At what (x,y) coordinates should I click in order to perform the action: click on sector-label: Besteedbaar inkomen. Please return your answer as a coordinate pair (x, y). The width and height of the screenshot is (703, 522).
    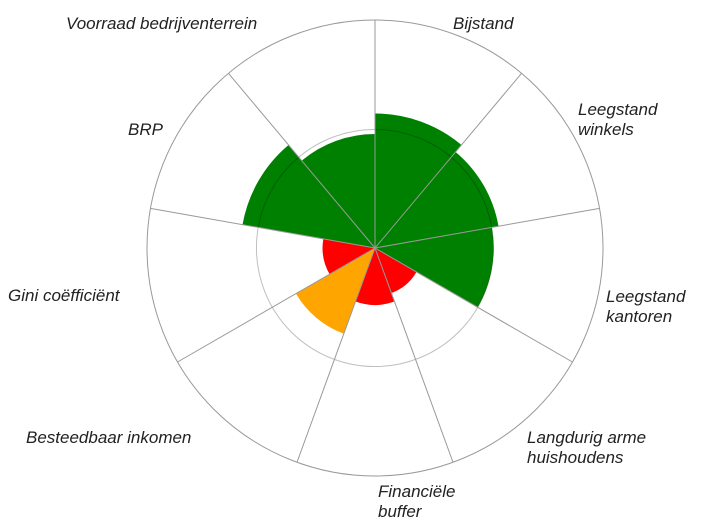
    Looking at the image, I should click on (109, 437).